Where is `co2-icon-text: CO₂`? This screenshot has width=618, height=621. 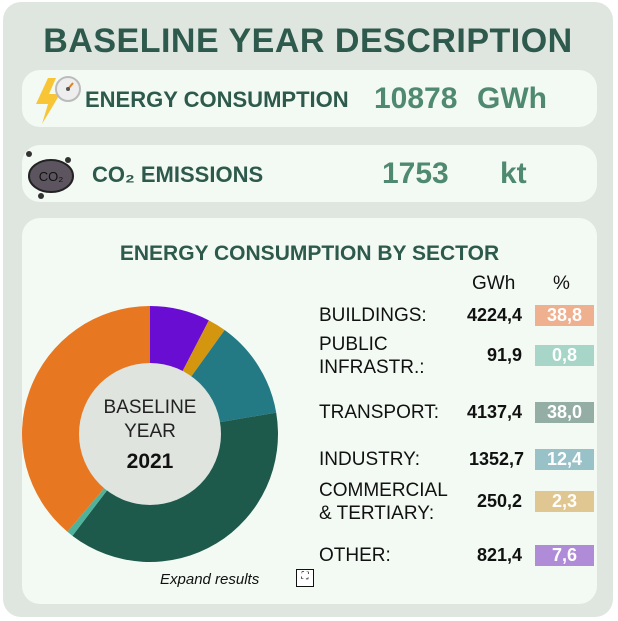
co2-icon-text: CO₂ is located at coordinates (51, 176).